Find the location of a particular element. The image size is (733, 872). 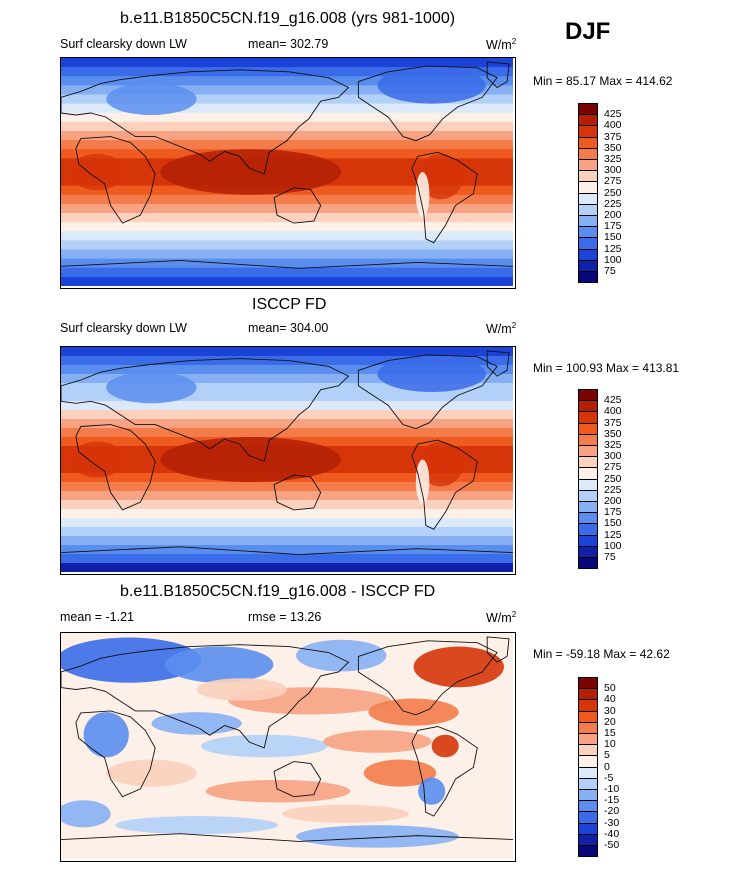

panel3-mean-label: mean = -1.21 is located at coordinates (97, 617).